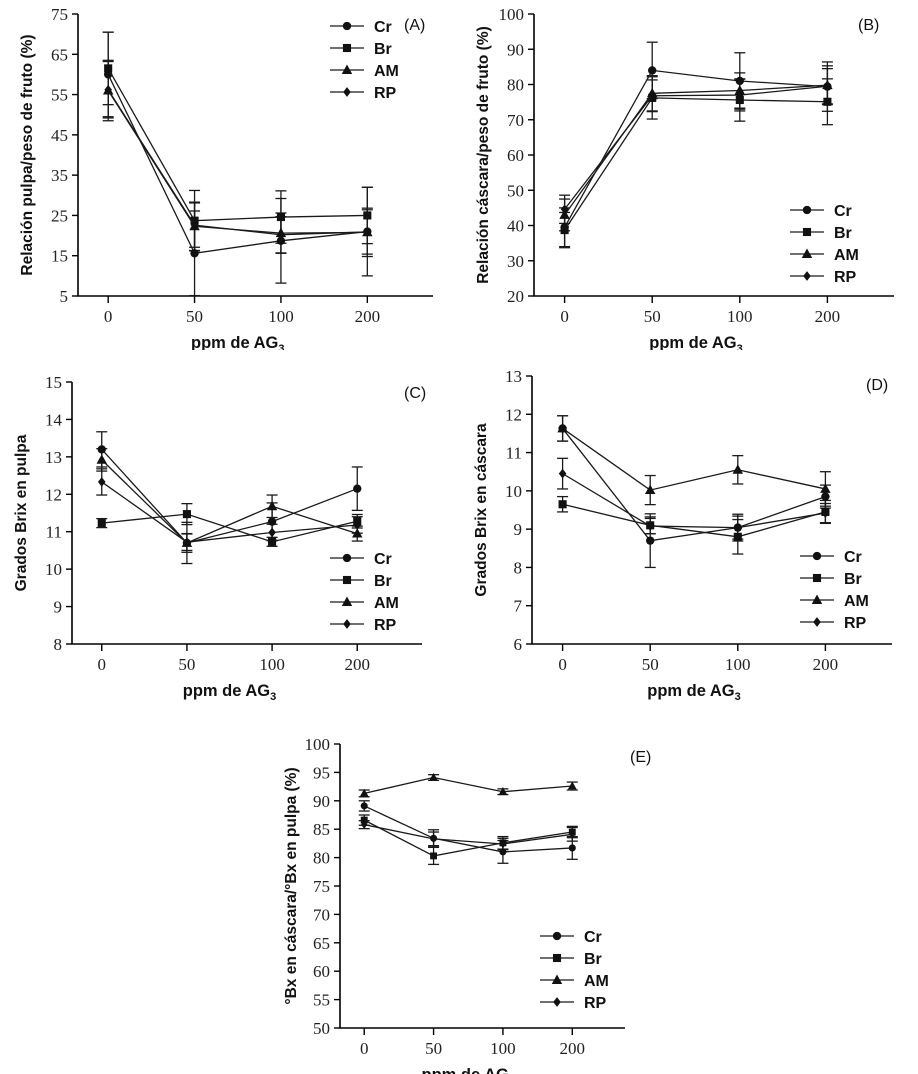 This screenshot has width=918, height=1074. I want to click on y-axis: 5 15 25 35 45 55 65 75, so click(64, 155).